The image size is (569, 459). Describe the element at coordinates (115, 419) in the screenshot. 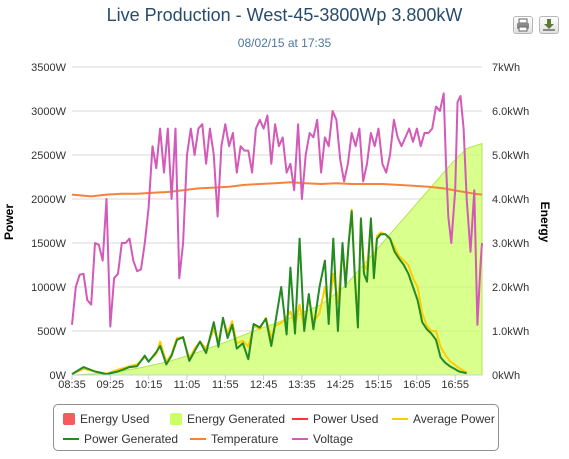

I see `legend-label: Energy Used` at that location.